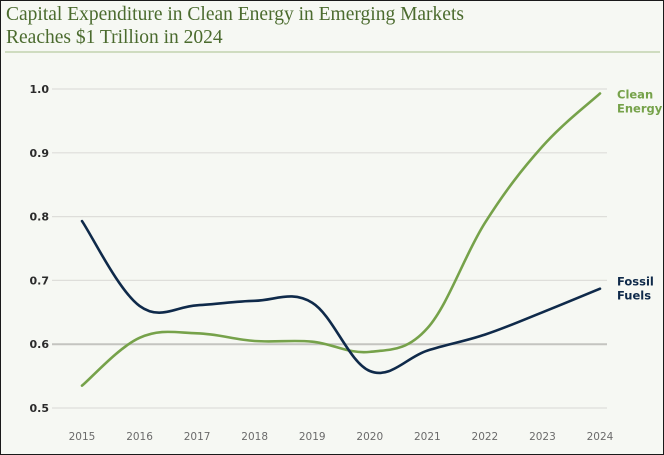 This screenshot has height=455, width=664. I want to click on y-tick-label: 0.9, so click(40, 153).